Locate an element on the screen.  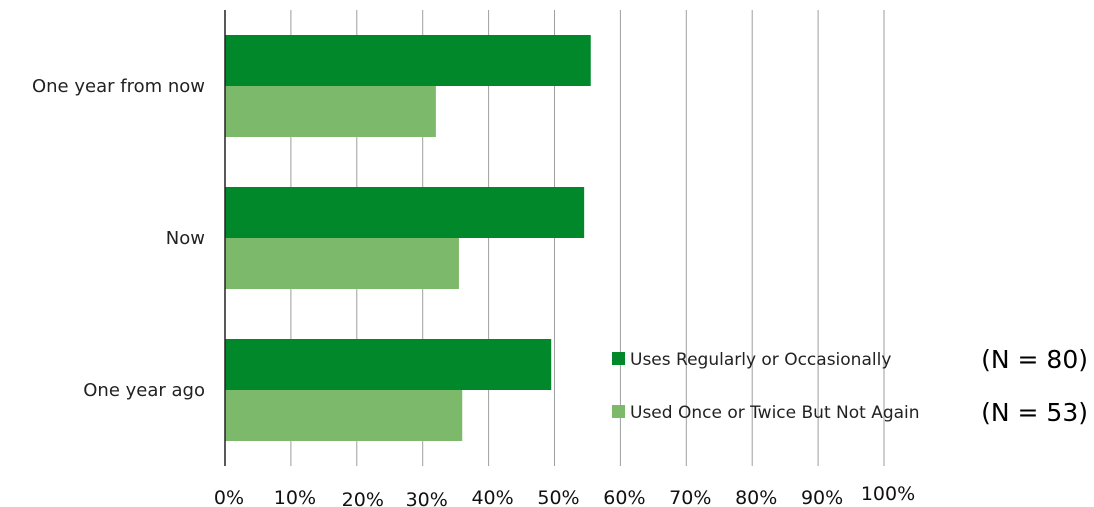
x-tick-label: 10% is located at coordinates (295, 497).